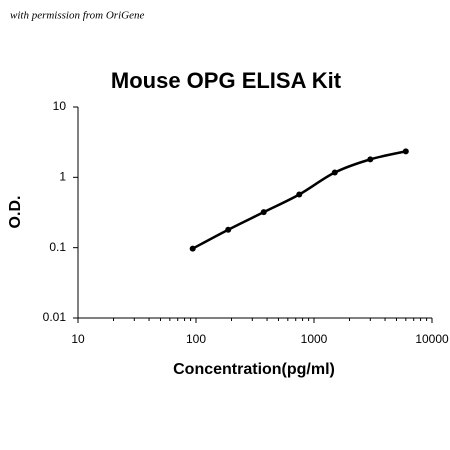 The height and width of the screenshot is (450, 450). Describe the element at coordinates (55, 317) in the screenshot. I see `y-tick-label: 0.01` at that location.